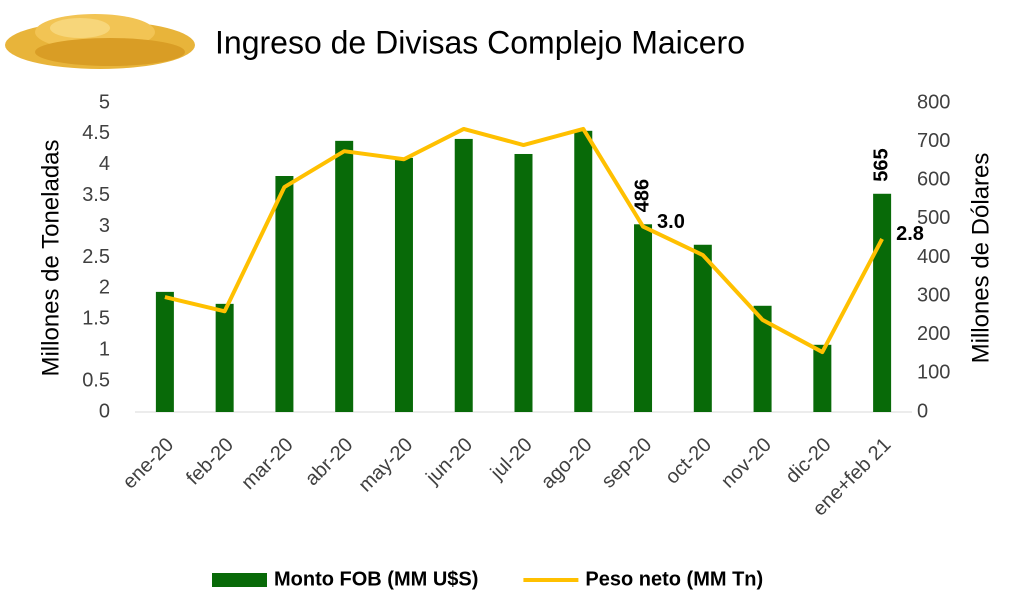  I want to click on y-tick-label: 0, so click(104, 411).